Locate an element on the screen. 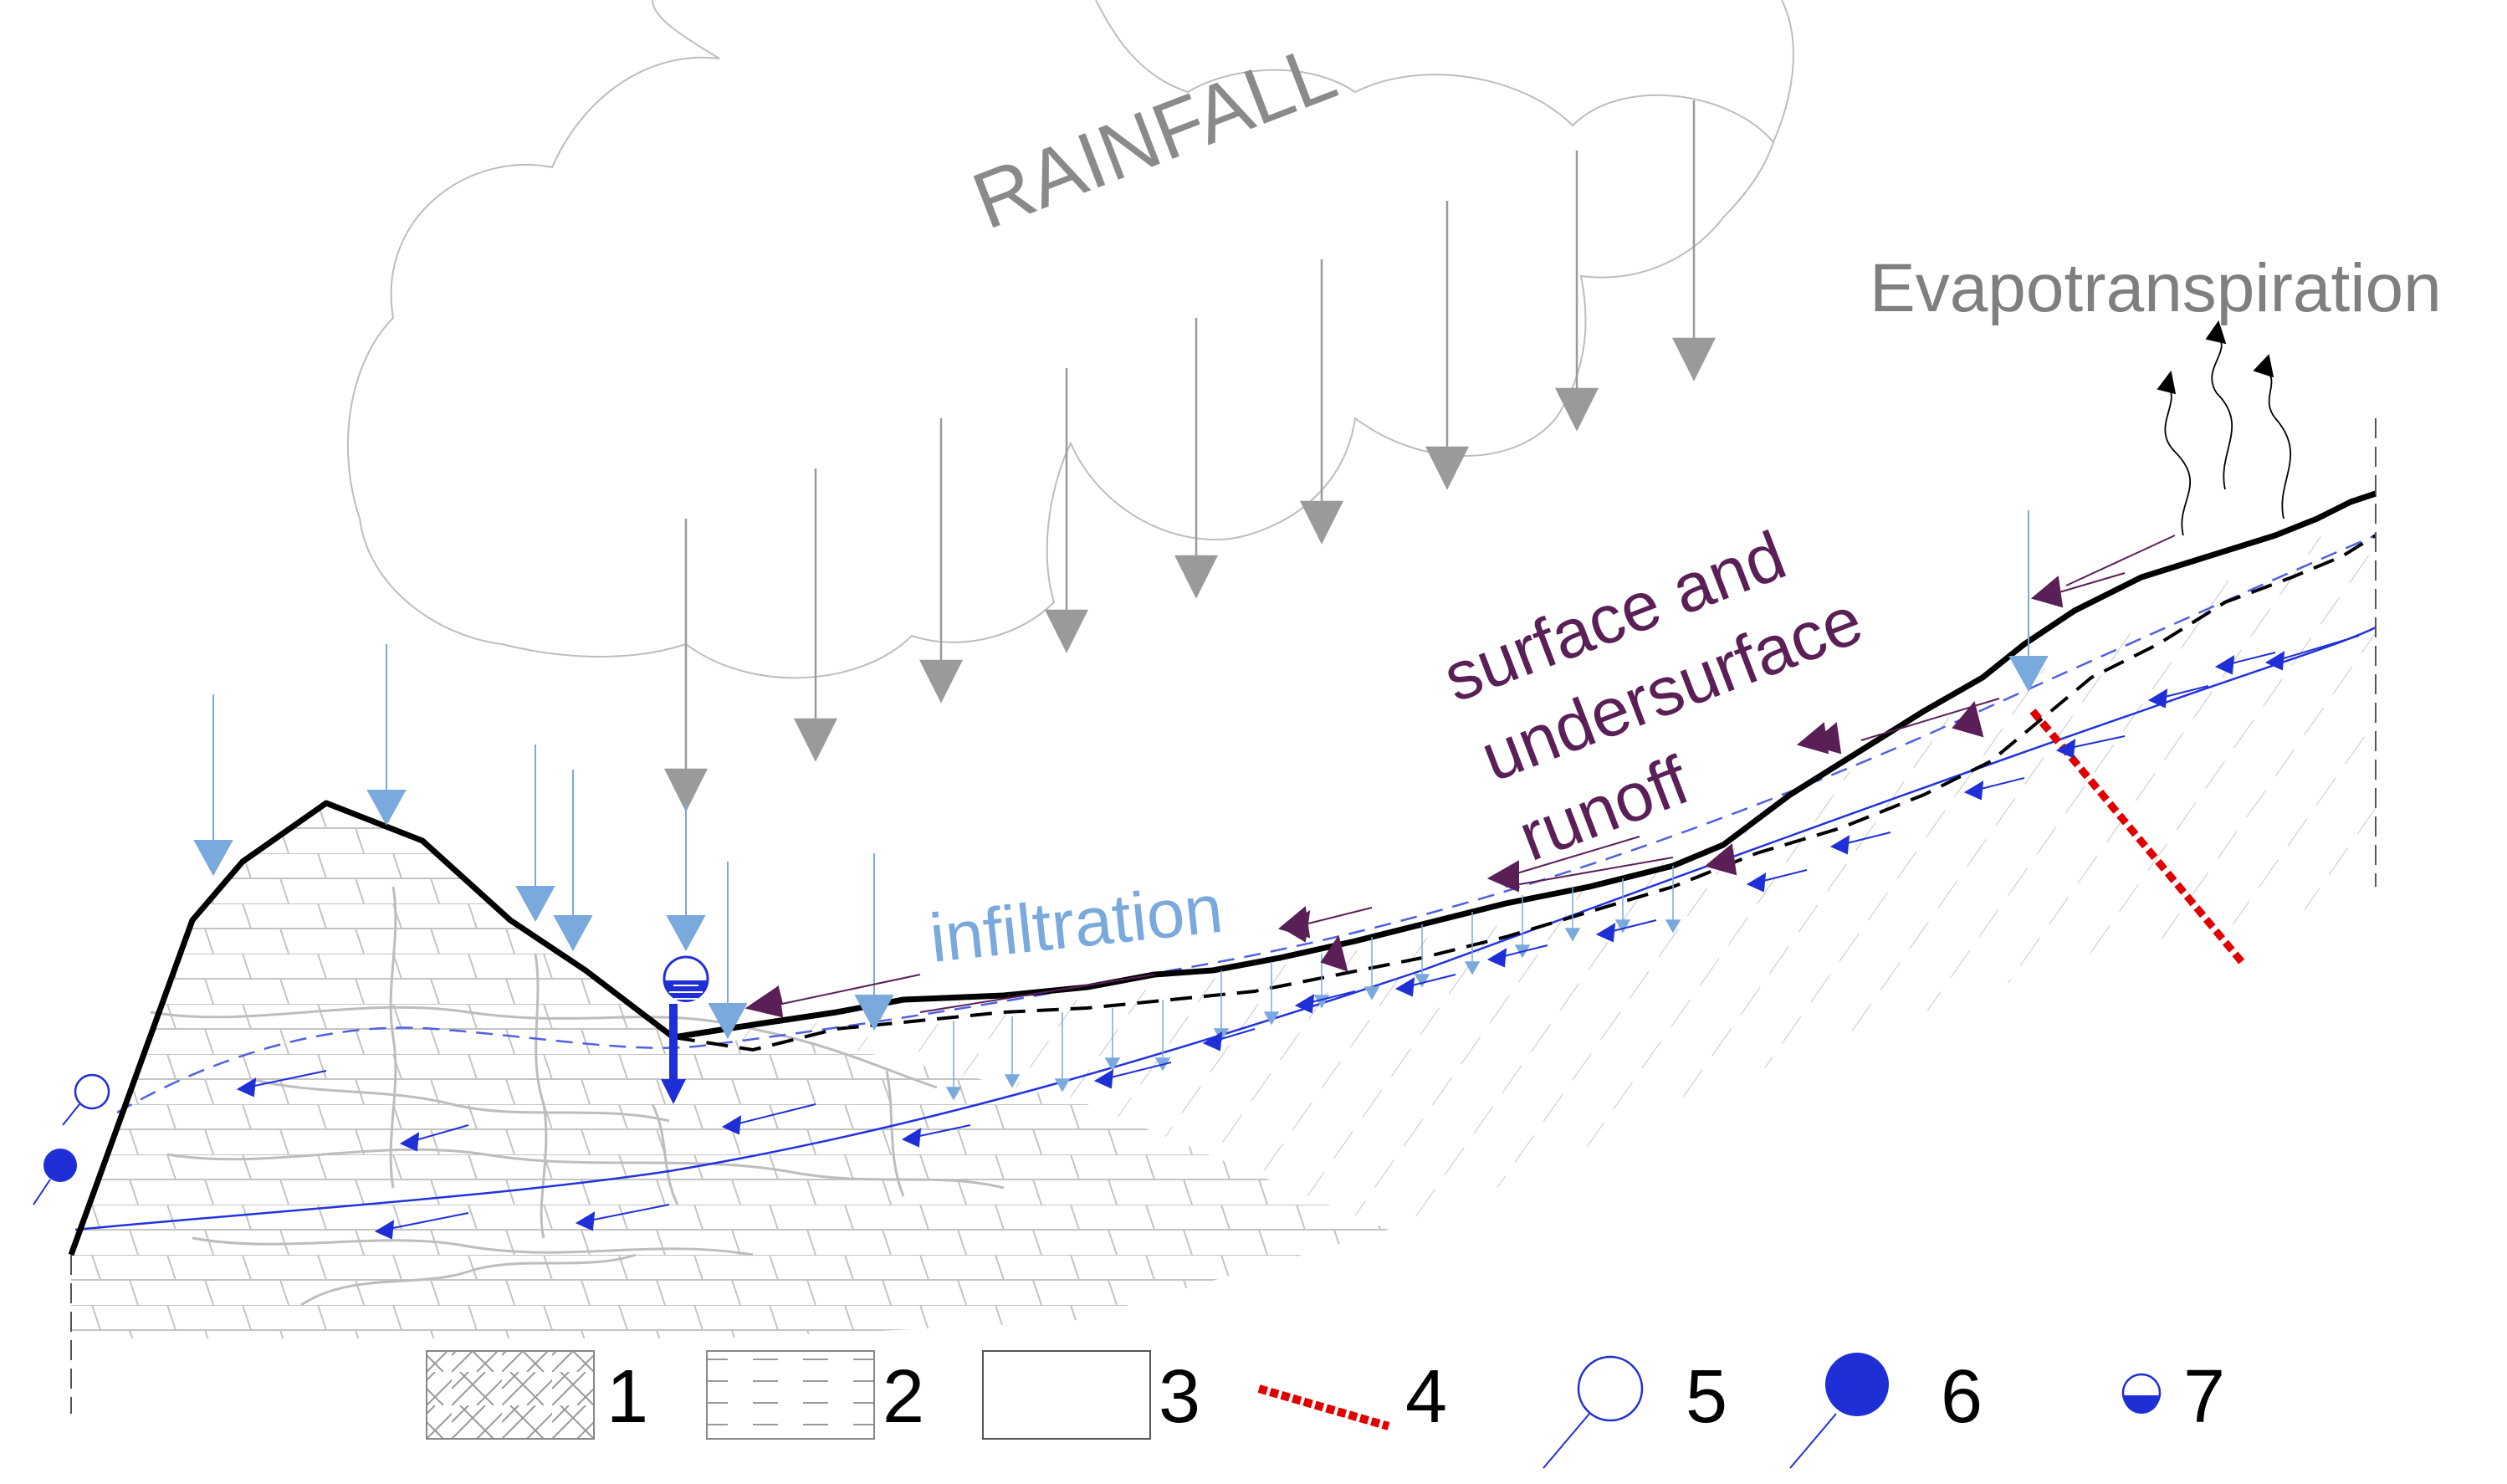  legend-label-7: 7 is located at coordinates (2204, 1397).